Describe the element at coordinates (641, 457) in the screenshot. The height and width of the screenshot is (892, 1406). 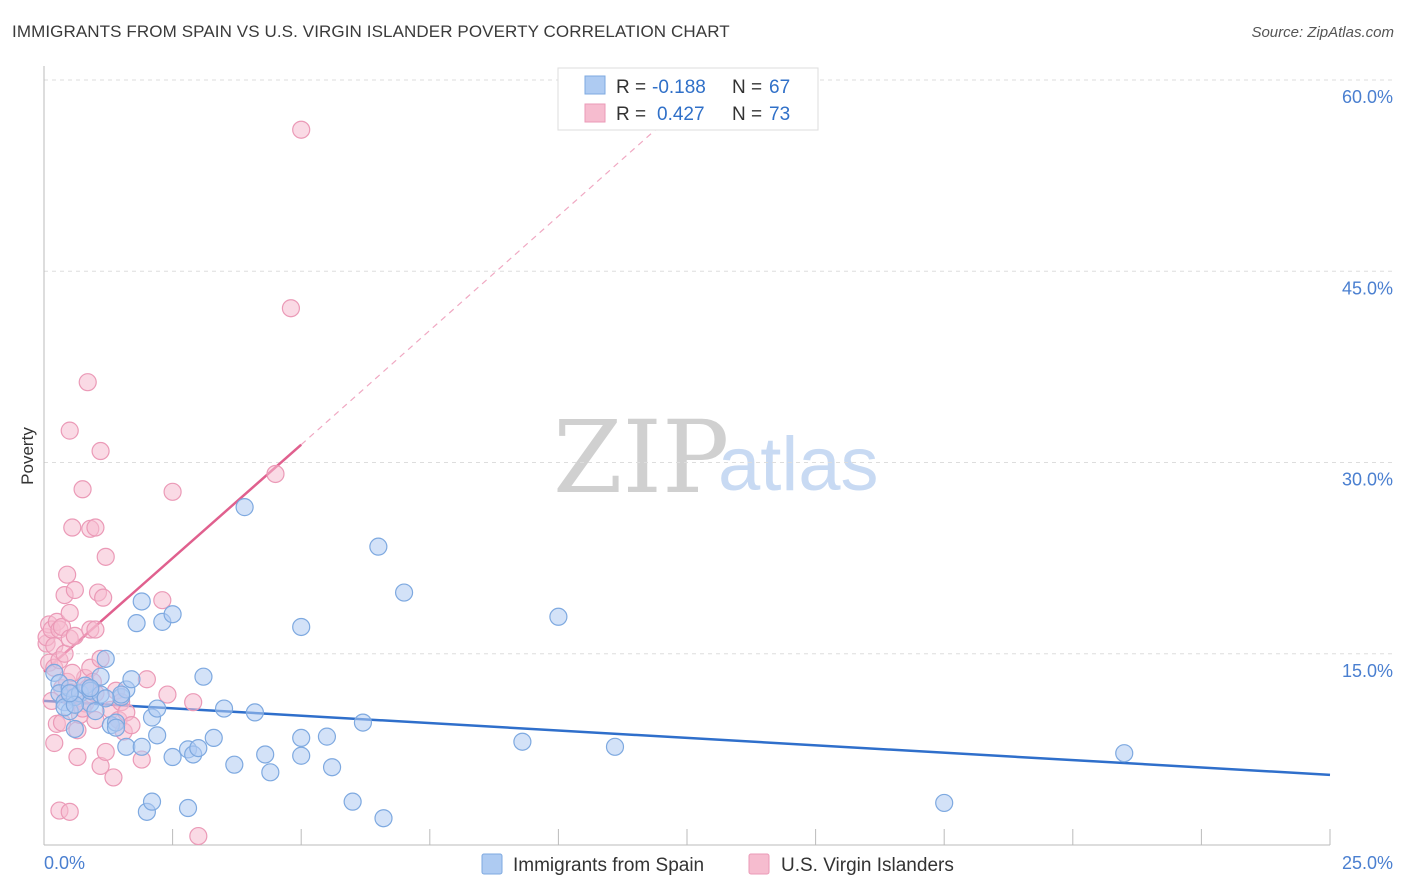
I see `watermark-zip: ZIP` at that location.